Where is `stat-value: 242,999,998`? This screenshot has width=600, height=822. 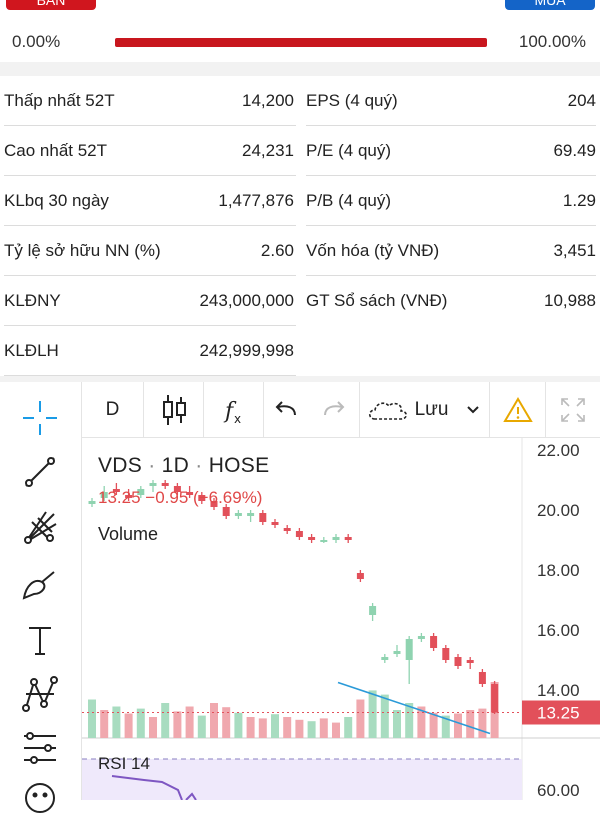
stat-value: 242,999,998 is located at coordinates (246, 350).